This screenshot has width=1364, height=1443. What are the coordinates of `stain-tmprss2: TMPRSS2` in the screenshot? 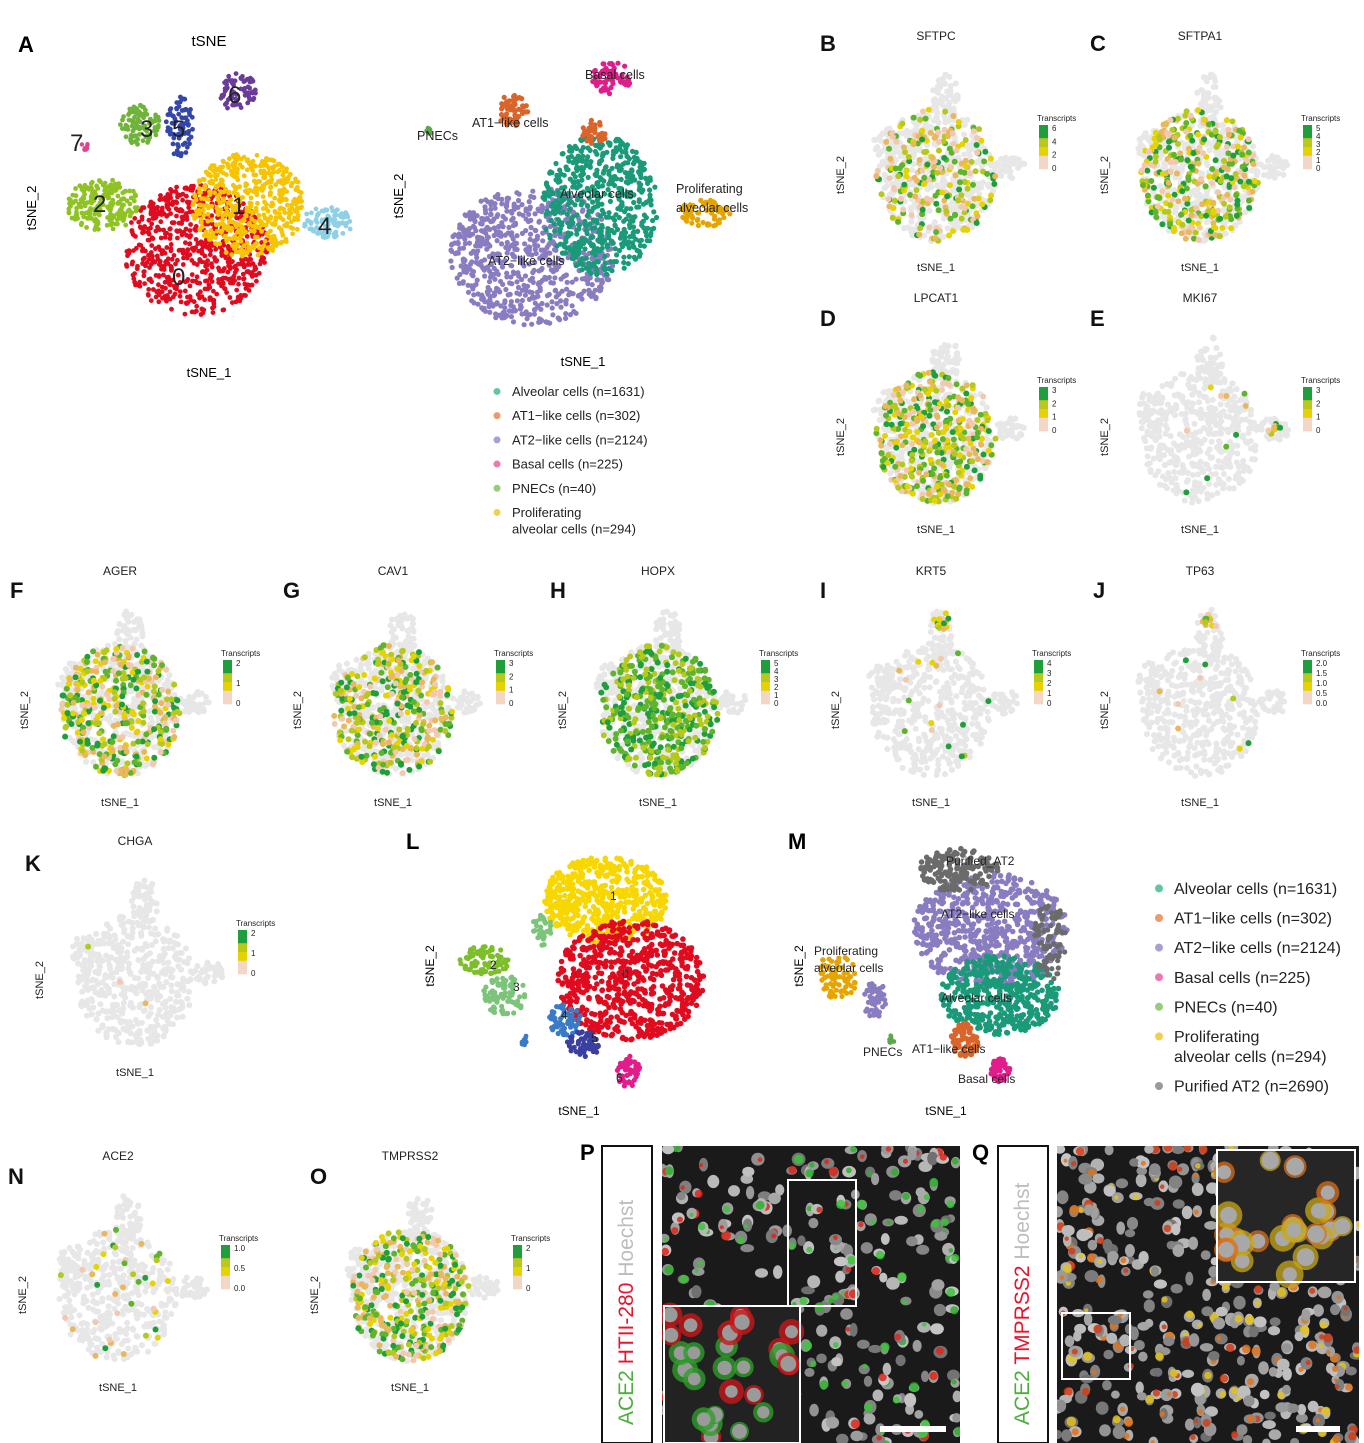 It's located at (1022, 1314).